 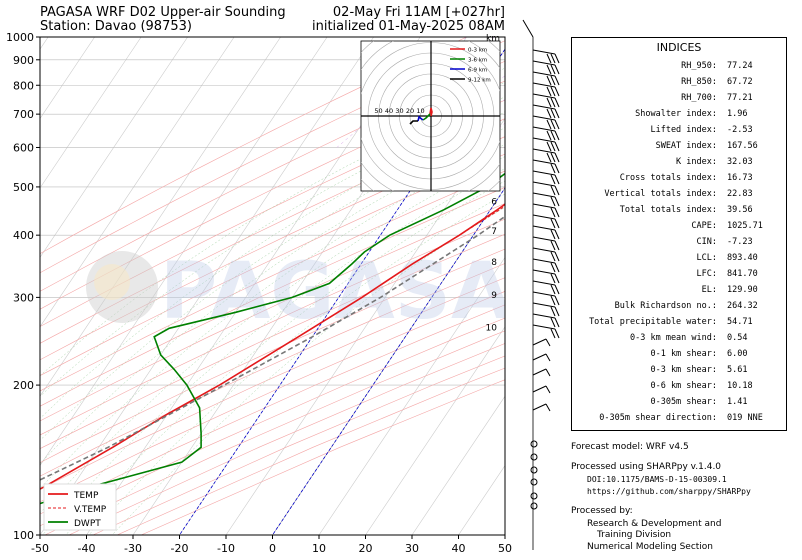 What do you see at coordinates (679, 47) in the screenshot?
I see `indices-title: INDICES` at bounding box center [679, 47].